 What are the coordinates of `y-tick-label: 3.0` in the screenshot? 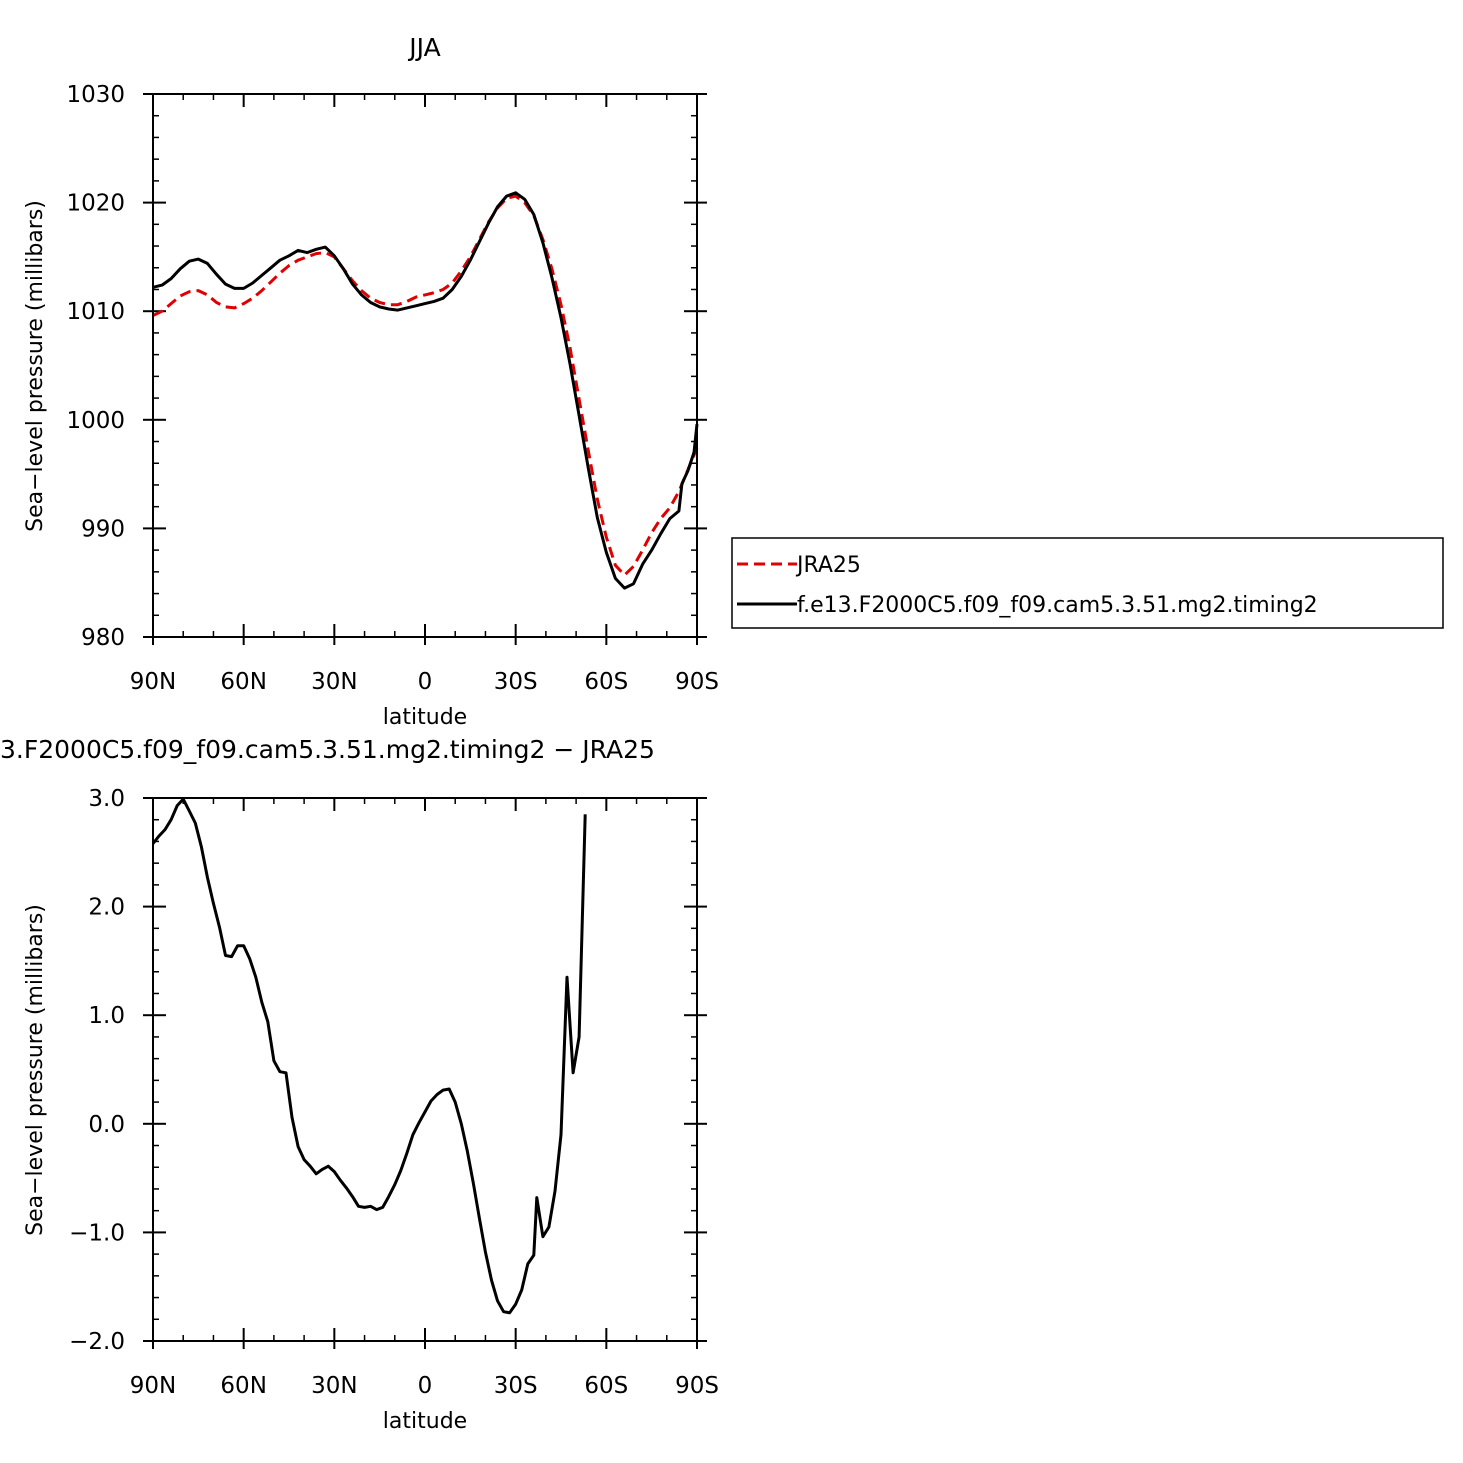 It's located at (106, 799).